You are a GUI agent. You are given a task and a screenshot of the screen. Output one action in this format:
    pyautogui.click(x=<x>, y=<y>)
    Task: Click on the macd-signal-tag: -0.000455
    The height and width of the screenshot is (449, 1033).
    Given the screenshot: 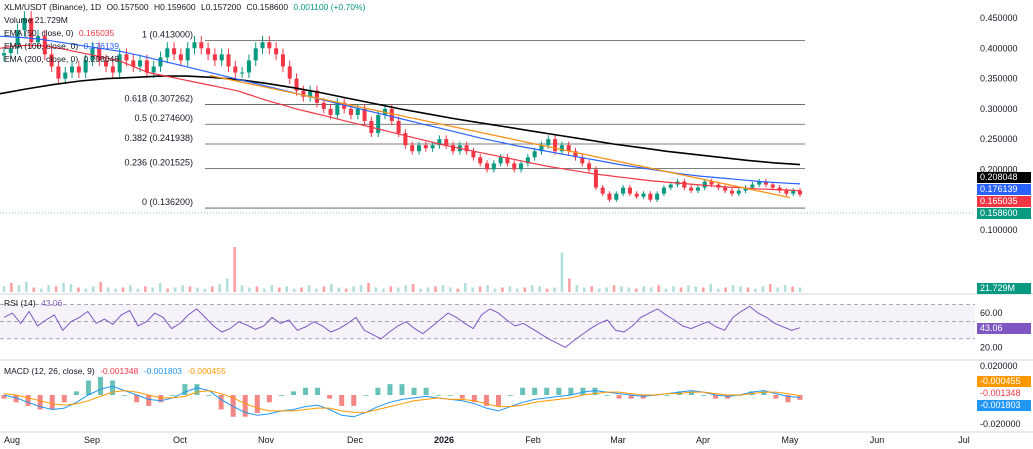 What is the action you would take?
    pyautogui.click(x=1004, y=381)
    